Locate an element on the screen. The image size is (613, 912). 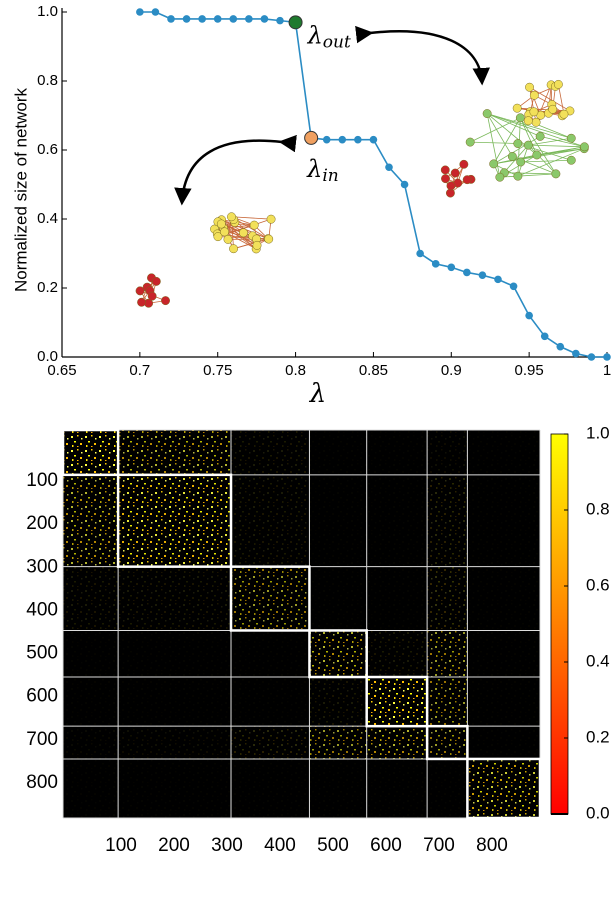
x-tick-label: 300 is located at coordinates (227, 845).